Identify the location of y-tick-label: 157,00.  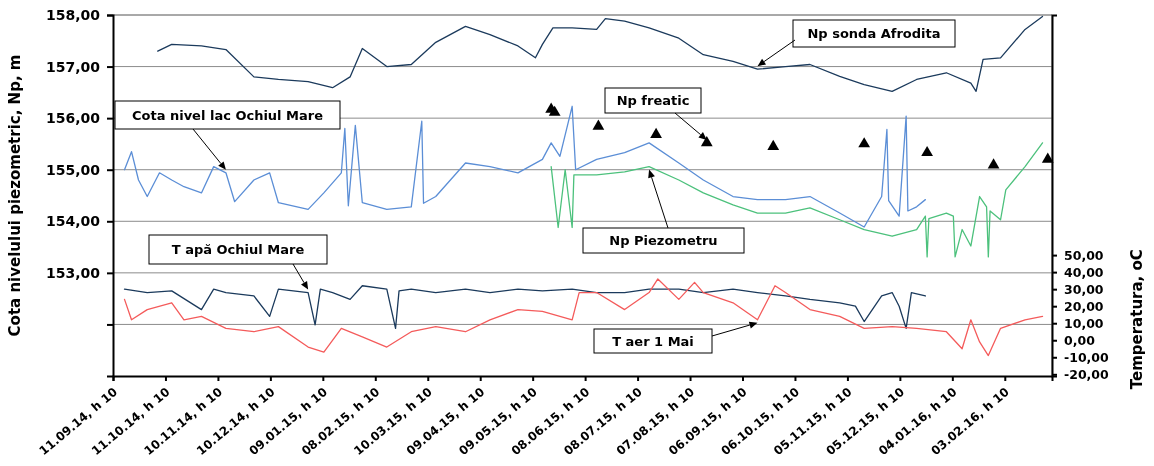
(73, 66).